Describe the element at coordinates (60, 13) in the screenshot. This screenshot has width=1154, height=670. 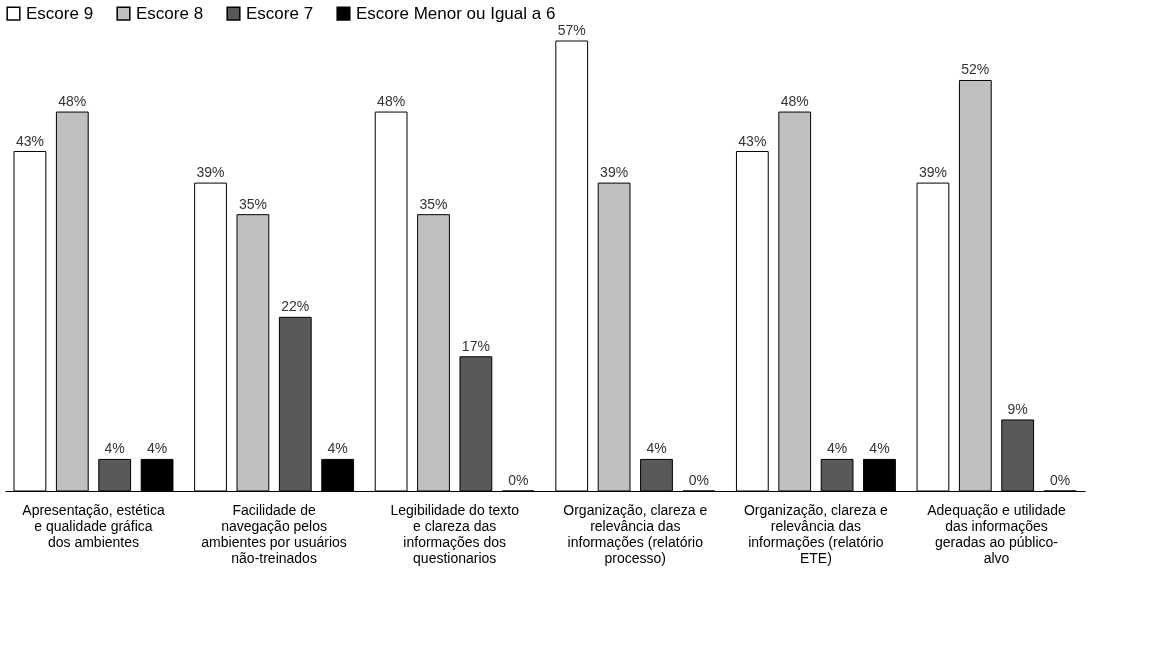
I see `legend-label: Escore 9` at that location.